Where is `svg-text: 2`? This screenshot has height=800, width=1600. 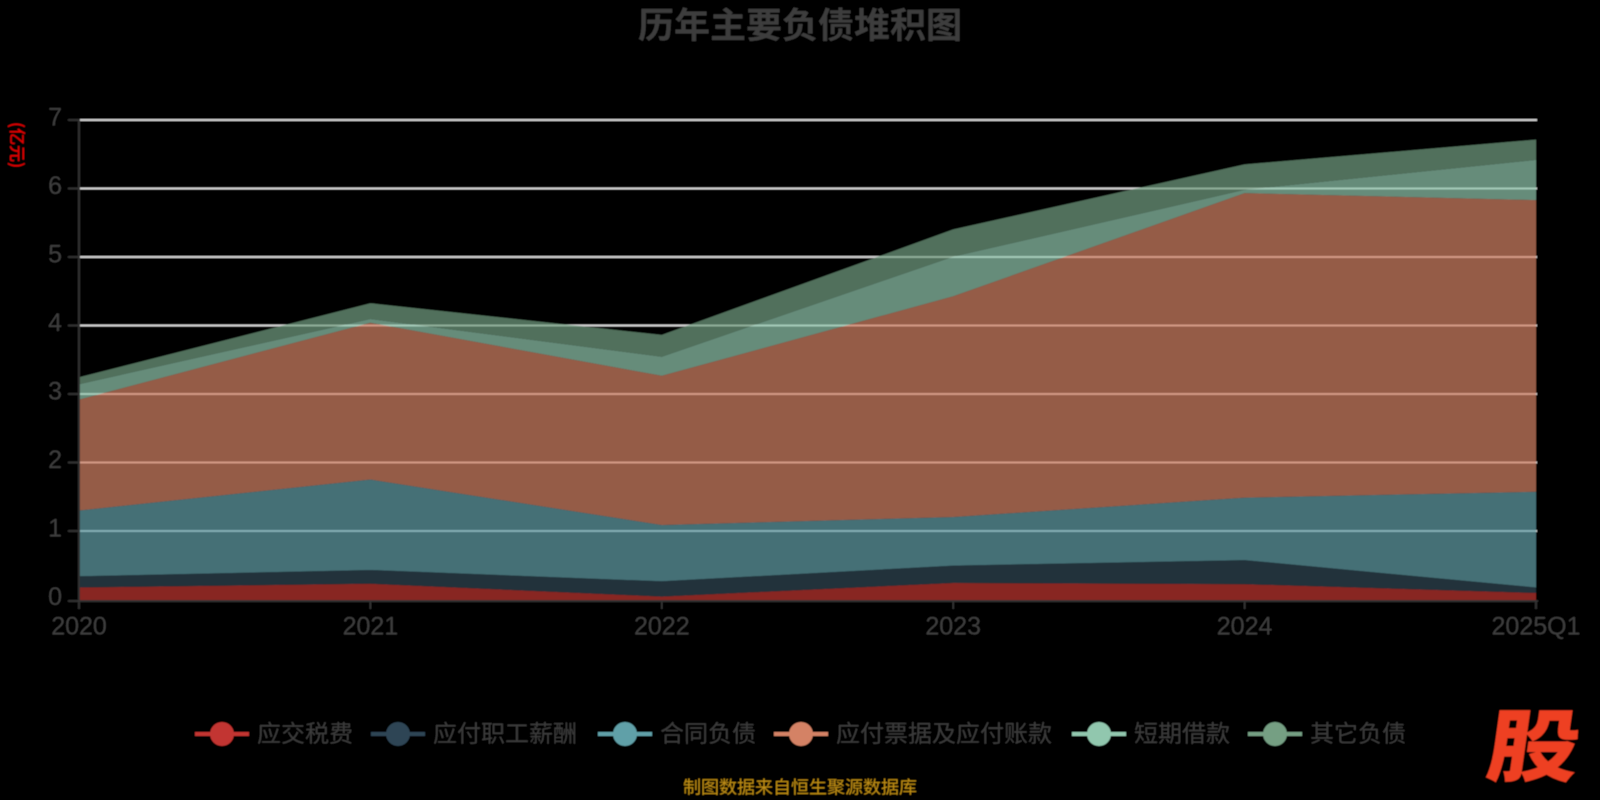 svg-text: 2 is located at coordinates (55, 460).